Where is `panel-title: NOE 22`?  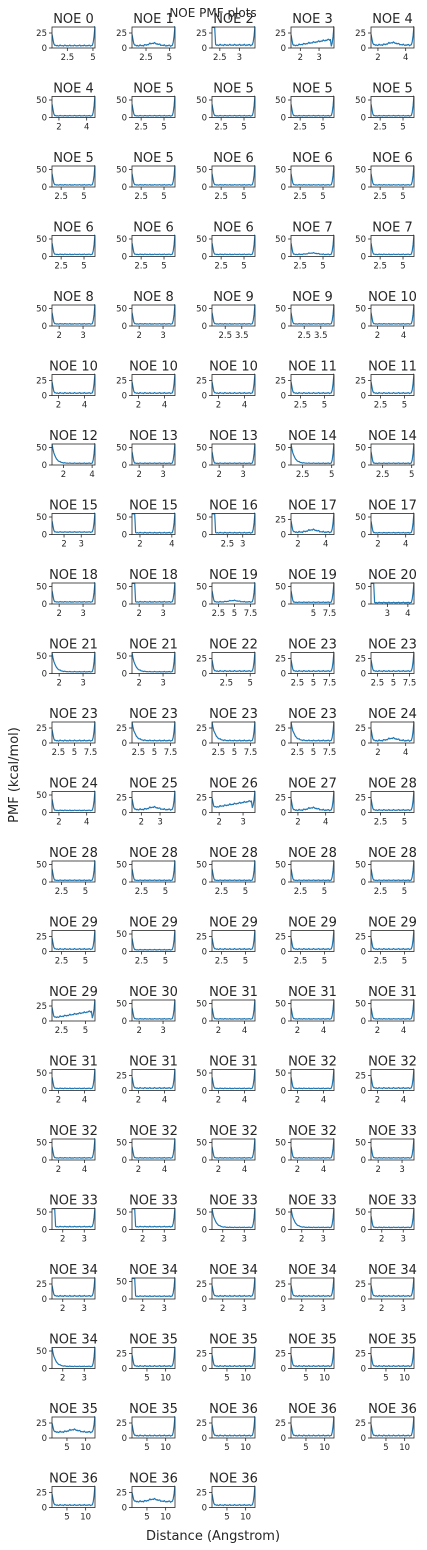 panel-title: NOE 22 is located at coordinates (233, 645).